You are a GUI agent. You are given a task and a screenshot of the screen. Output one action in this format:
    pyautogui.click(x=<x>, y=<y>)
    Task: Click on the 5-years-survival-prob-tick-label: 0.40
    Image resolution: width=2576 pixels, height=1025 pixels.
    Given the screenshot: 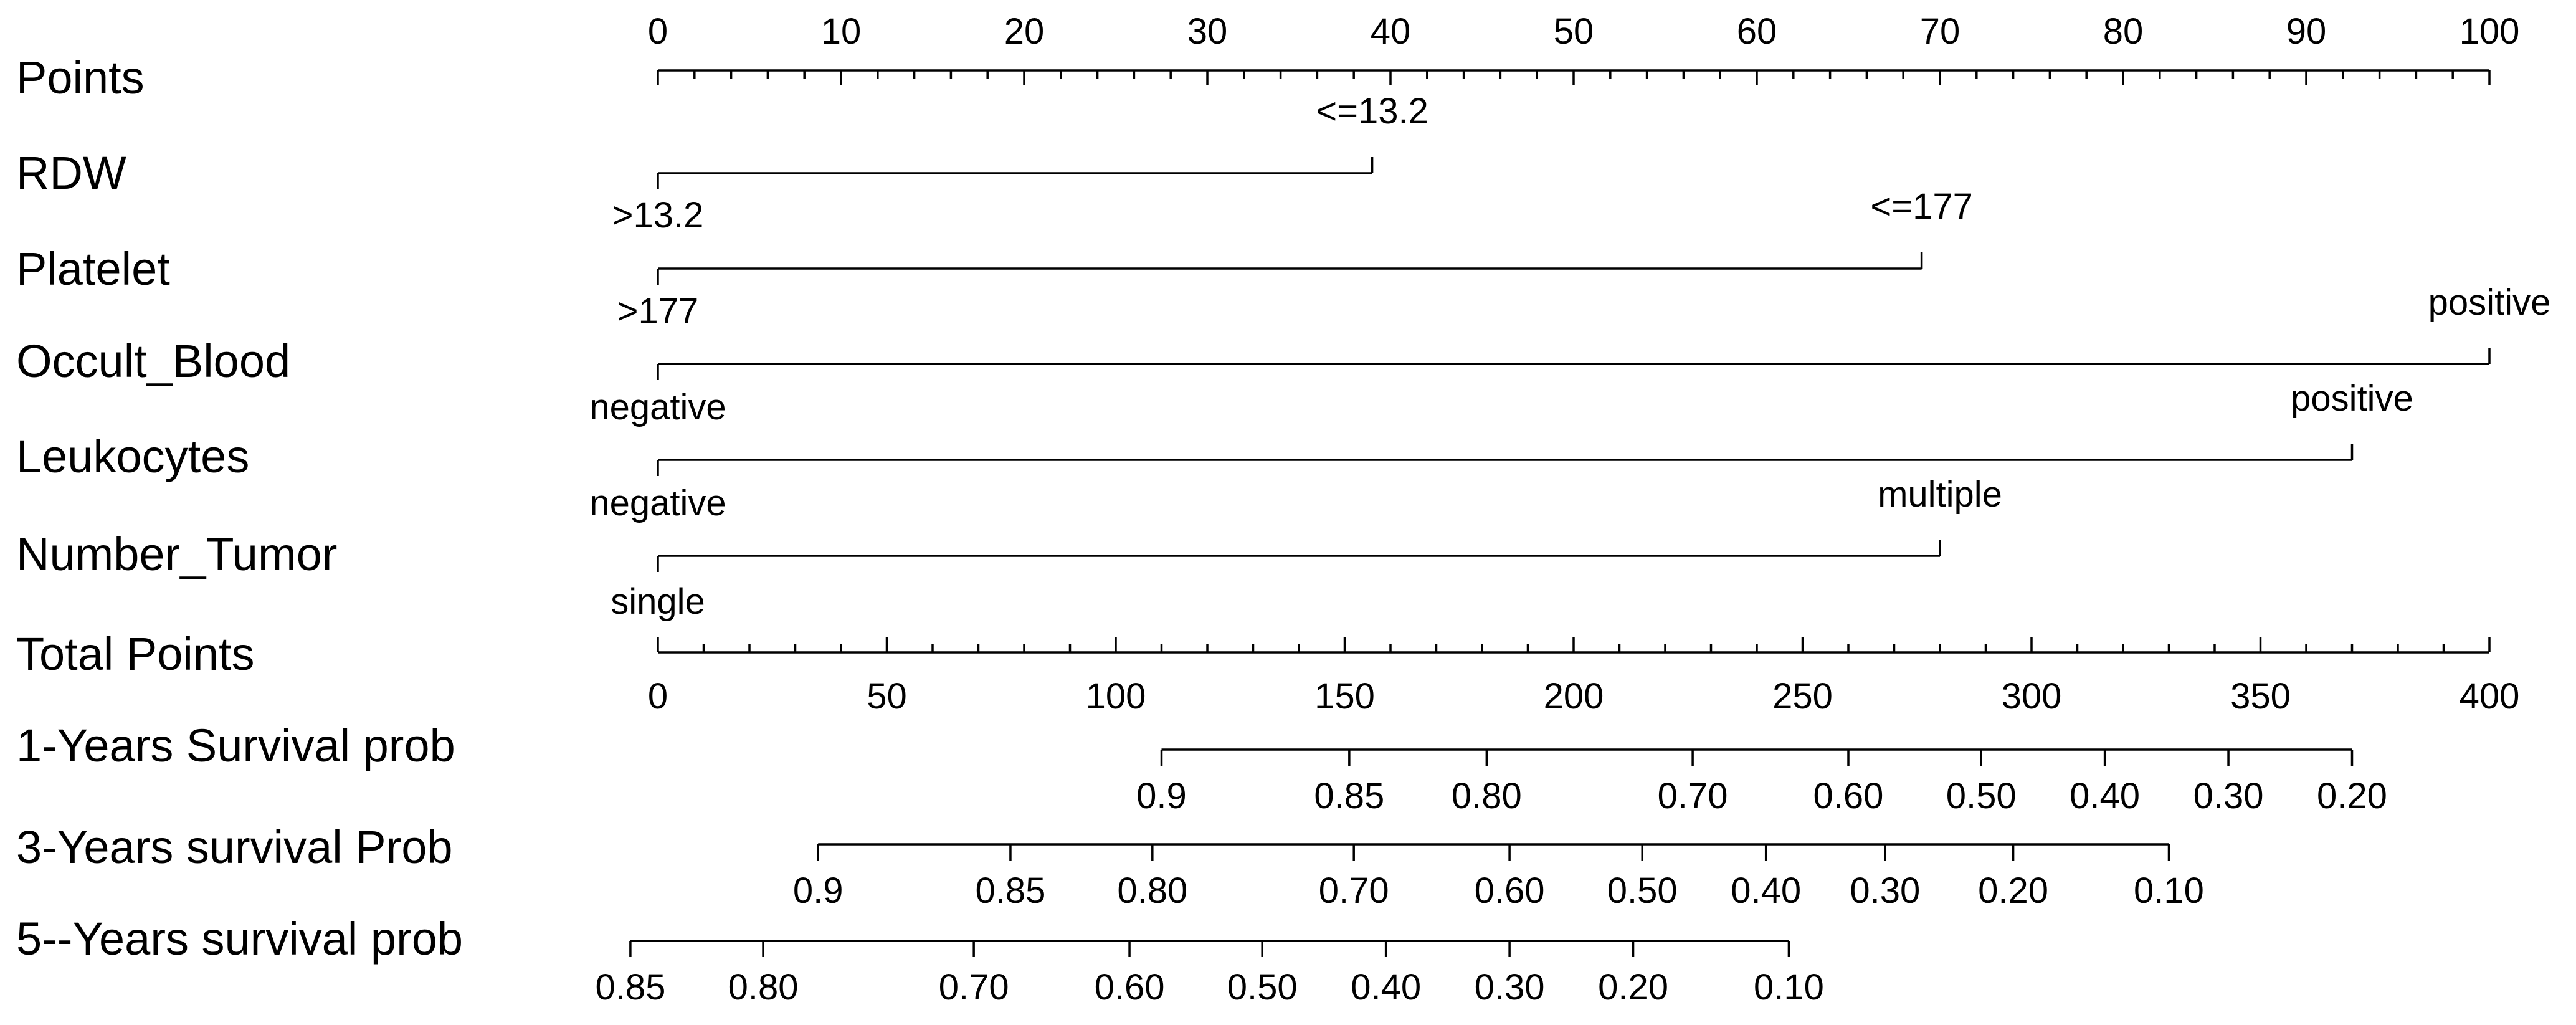 What is the action you would take?
    pyautogui.click(x=1386, y=987)
    